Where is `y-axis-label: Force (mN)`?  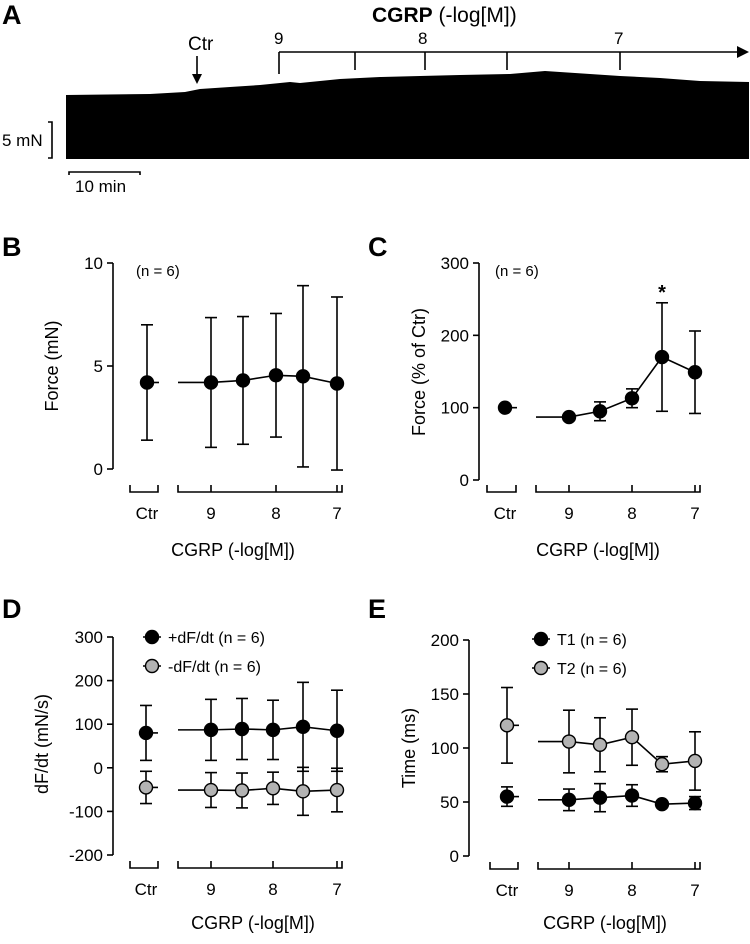 y-axis-label: Force (mN) is located at coordinates (52, 366).